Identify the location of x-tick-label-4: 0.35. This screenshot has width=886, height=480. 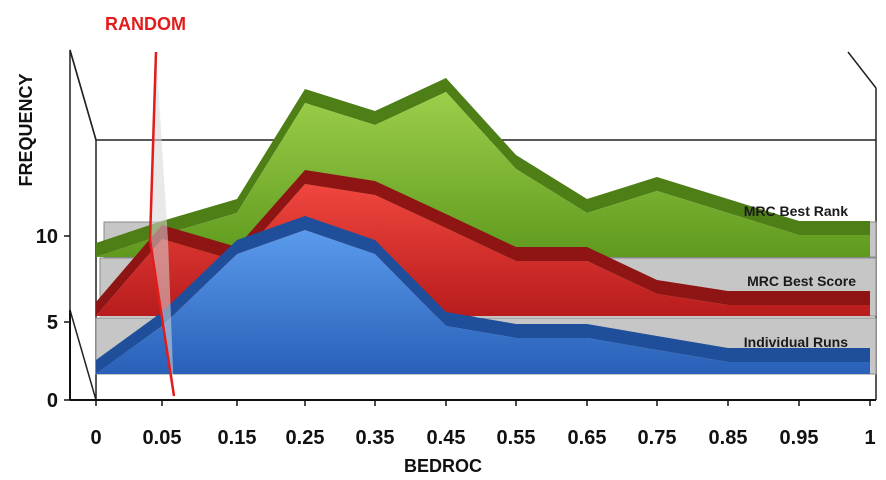
(375, 438).